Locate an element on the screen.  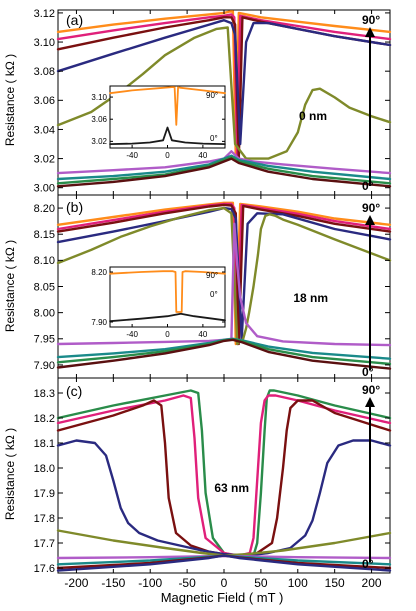
inset-y-axis-tick-label: 3.06 is located at coordinates (99, 119).